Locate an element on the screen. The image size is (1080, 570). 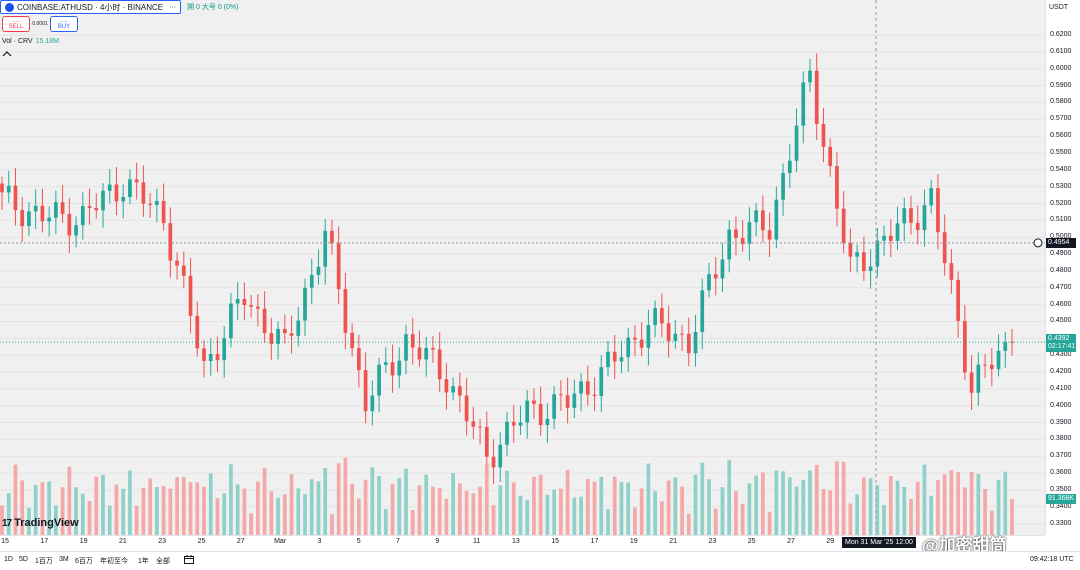
range-6m-button: 6百万 is located at coordinates (84, 561).